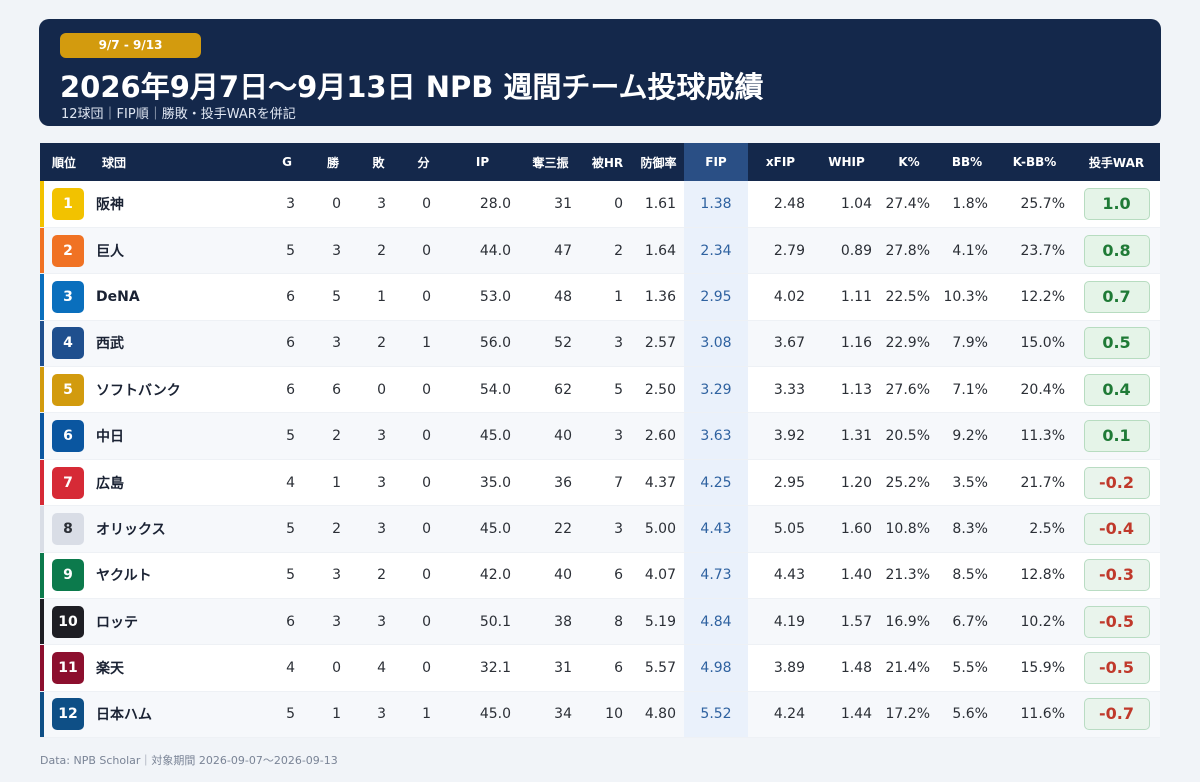  I want to click on cell-whip: 0.89, so click(846, 251).